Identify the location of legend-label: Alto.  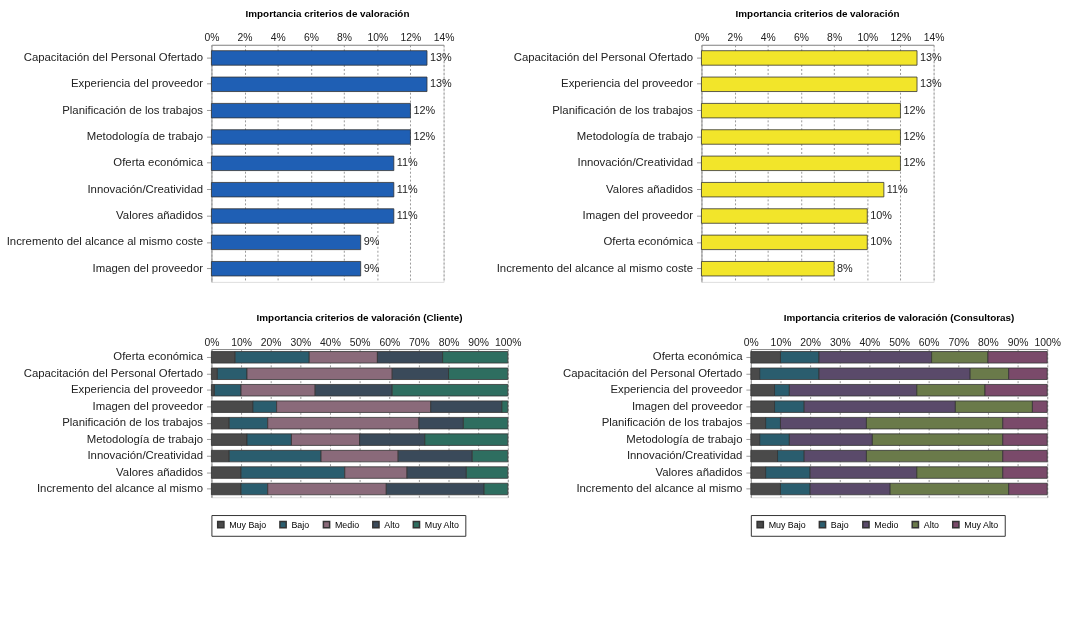
(931, 524).